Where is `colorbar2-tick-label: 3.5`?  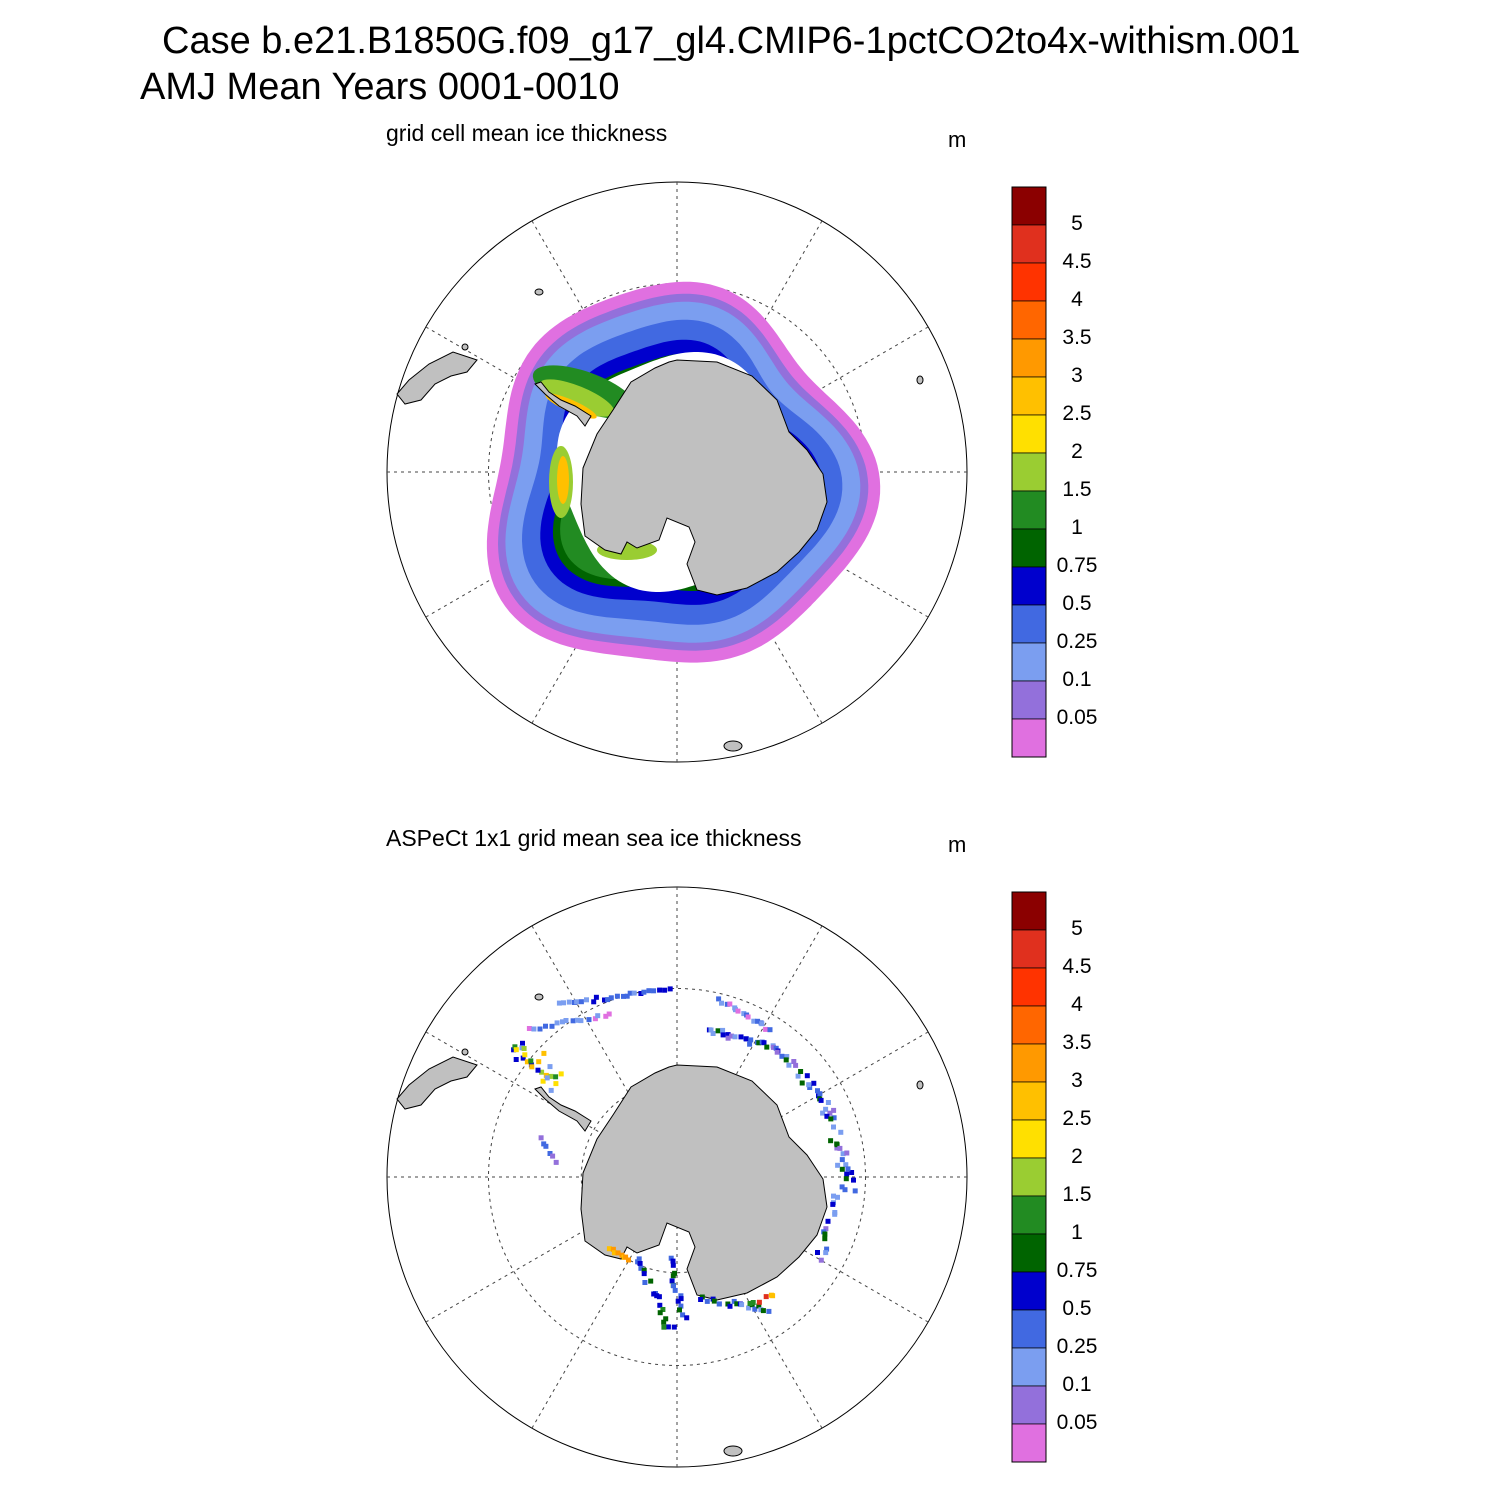
colorbar2-tick-label: 3.5 is located at coordinates (1077, 1042).